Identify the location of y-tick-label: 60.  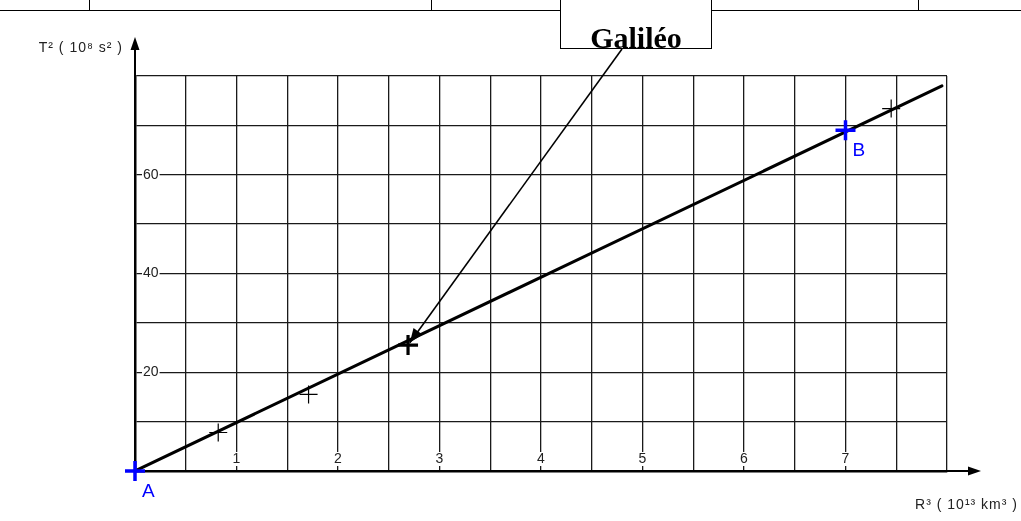
(151, 173).